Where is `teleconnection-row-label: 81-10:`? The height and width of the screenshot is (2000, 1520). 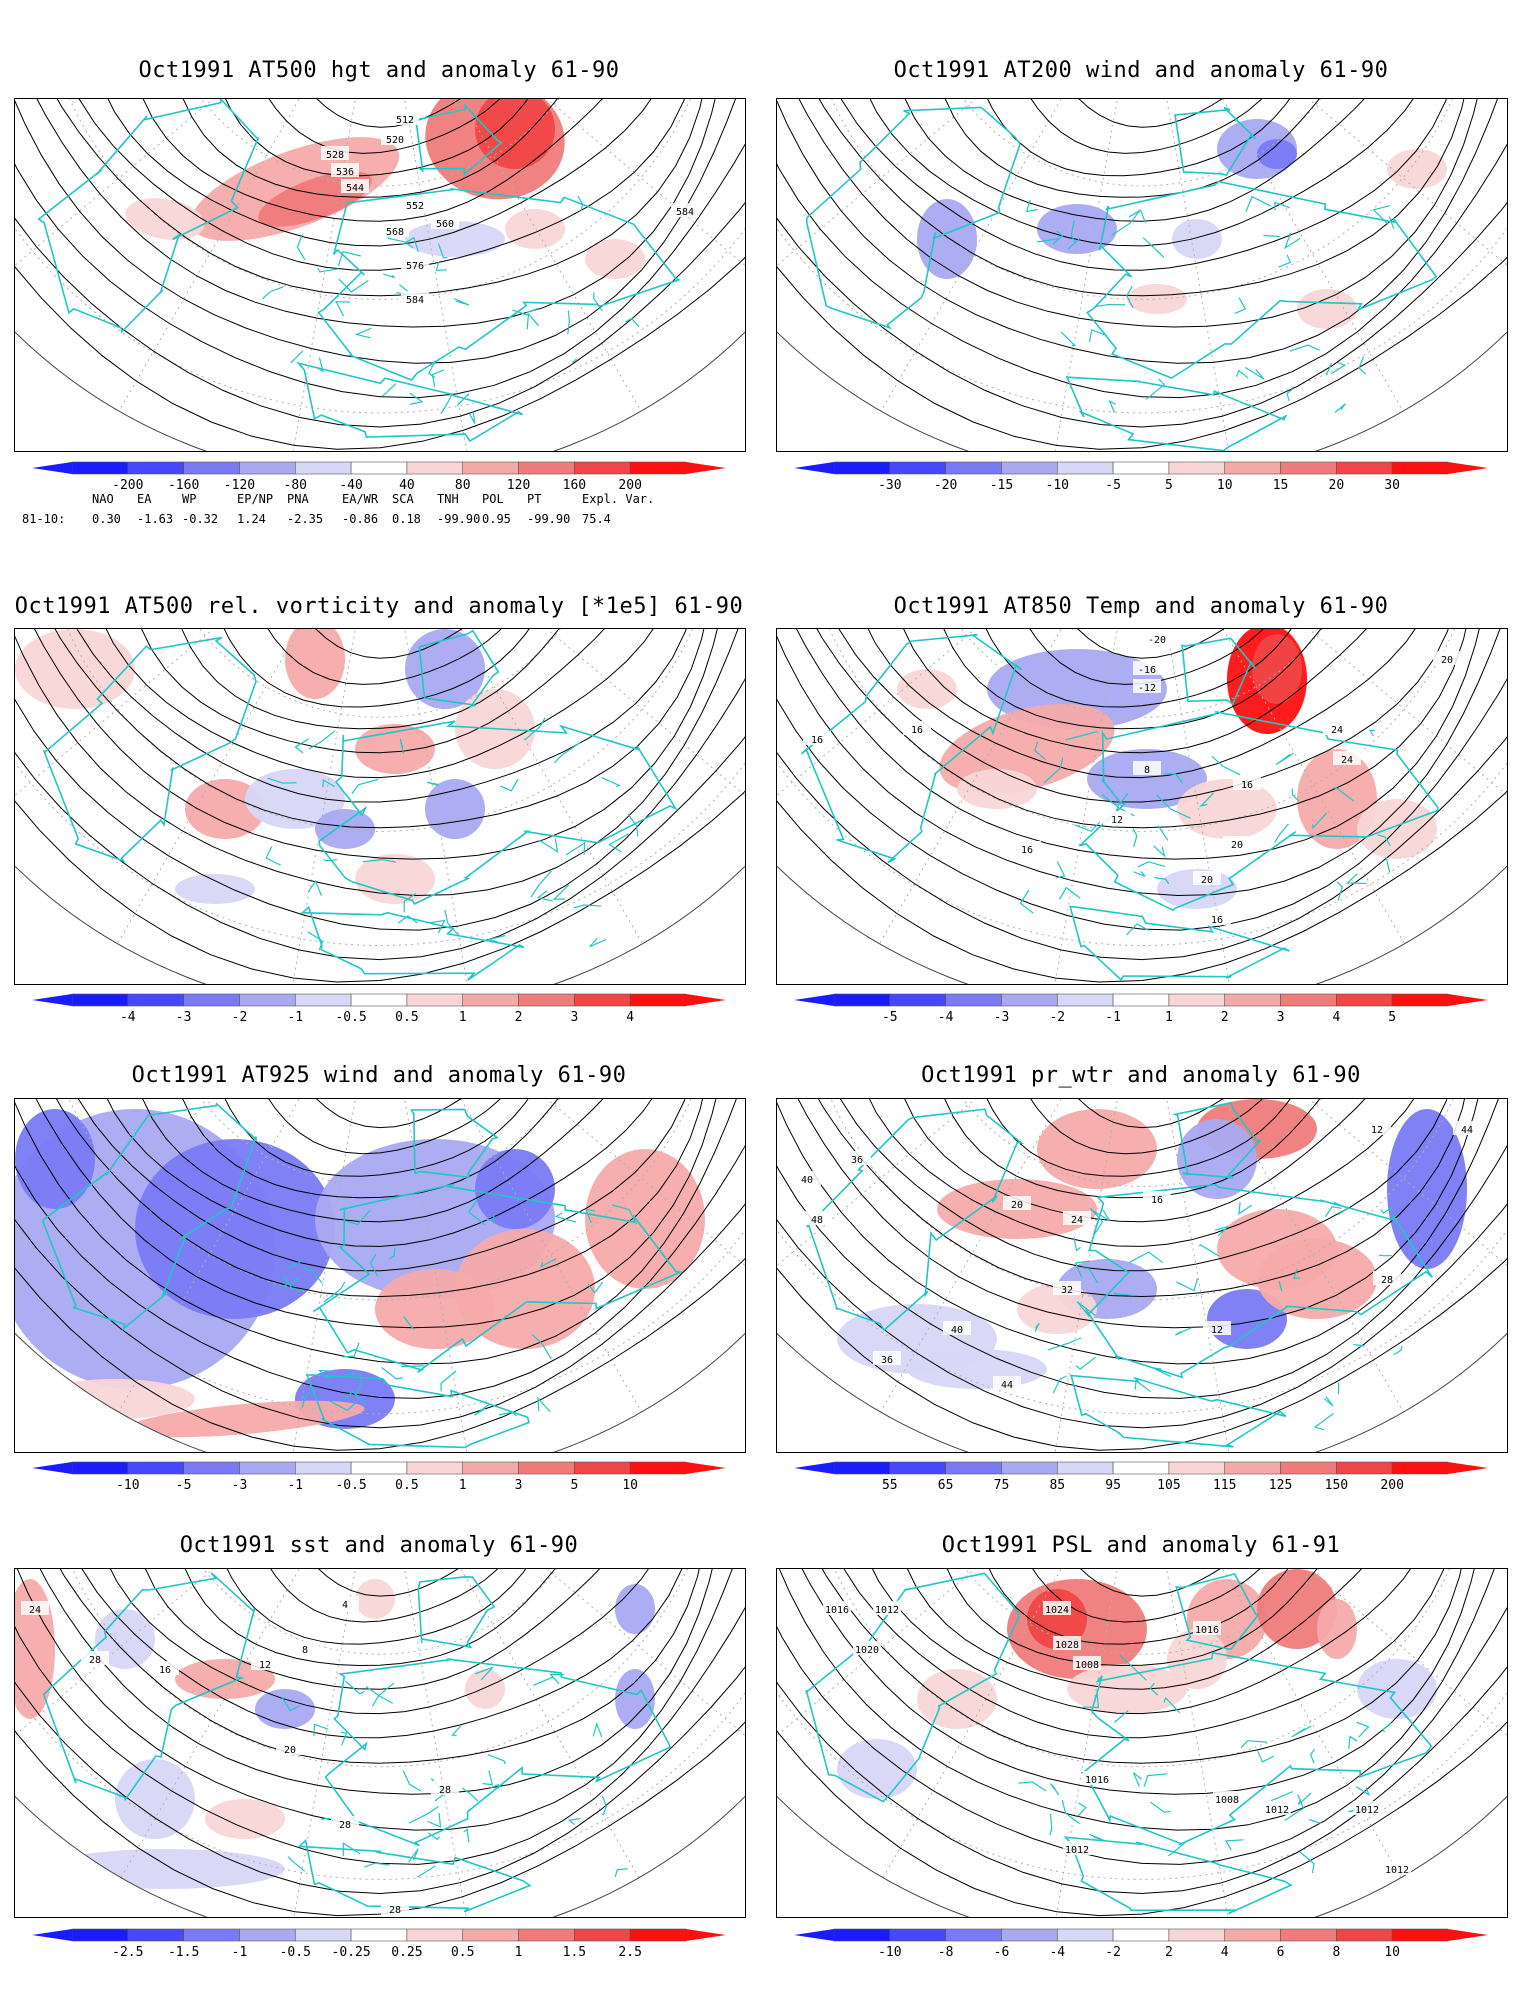 teleconnection-row-label: 81-10: is located at coordinates (44, 519).